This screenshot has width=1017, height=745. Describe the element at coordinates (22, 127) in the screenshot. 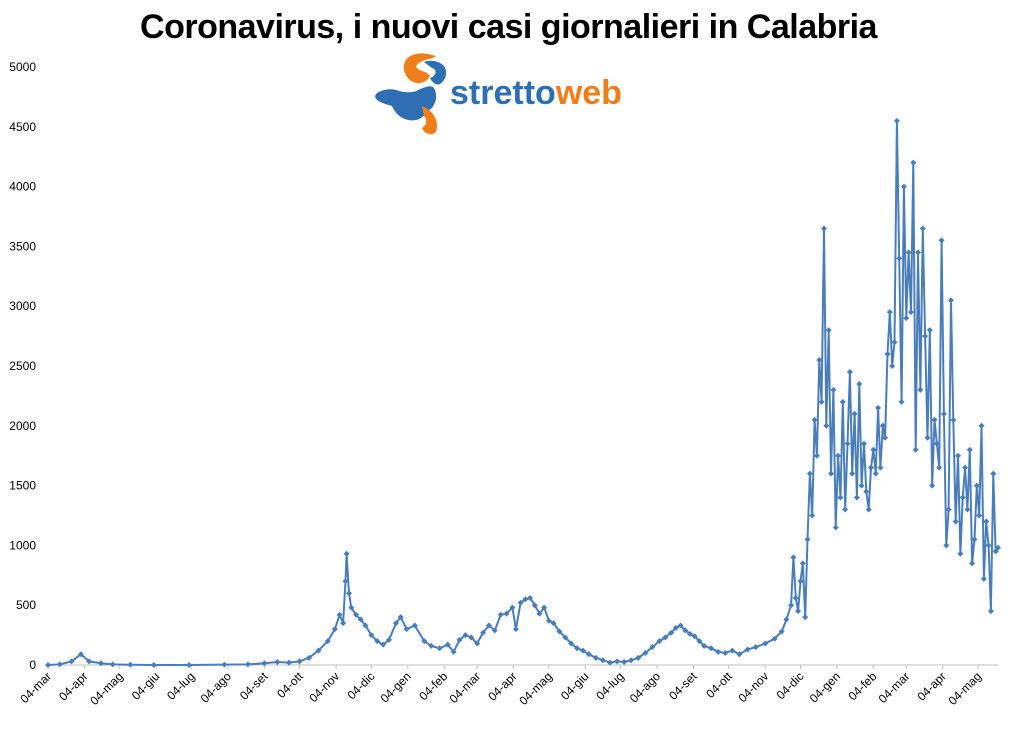

I see `y-tick-label: 4500` at that location.